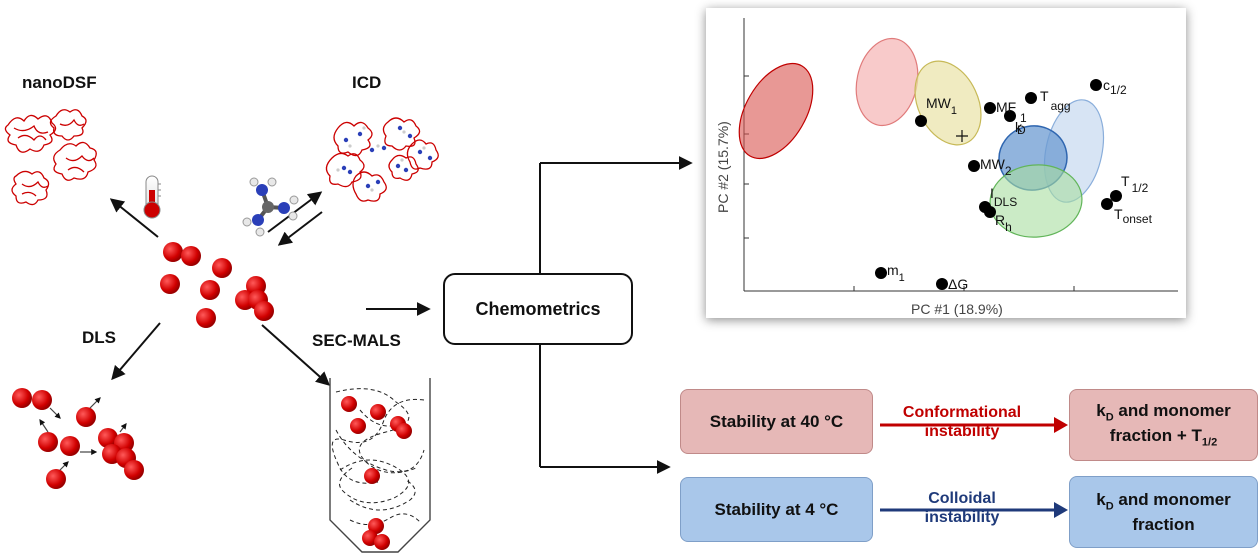  Describe the element at coordinates (974, 166) in the screenshot. I see `point-mw2` at that location.